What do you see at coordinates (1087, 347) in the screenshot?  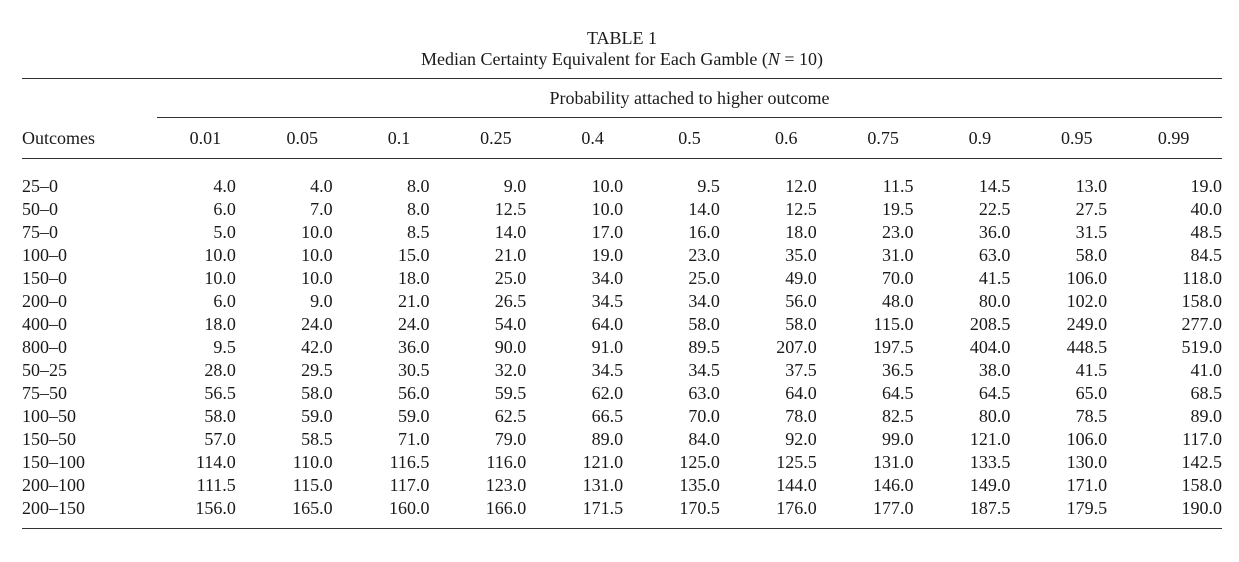 I see `value-cell: 448.5` at bounding box center [1087, 347].